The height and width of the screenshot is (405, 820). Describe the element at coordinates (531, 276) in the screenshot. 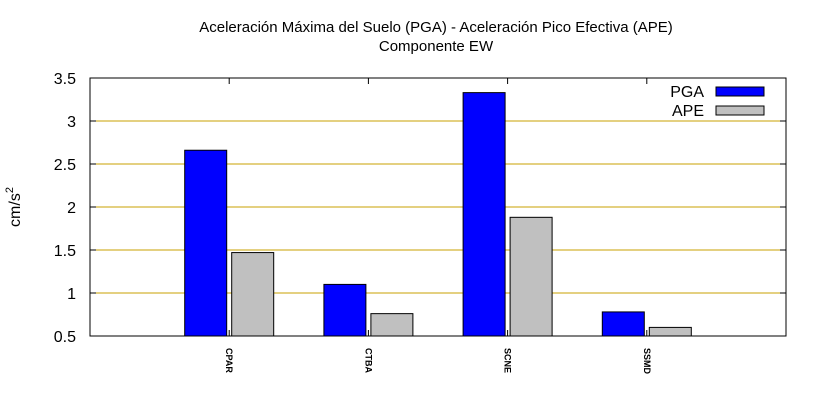

I see `bar-ape-scne` at that location.